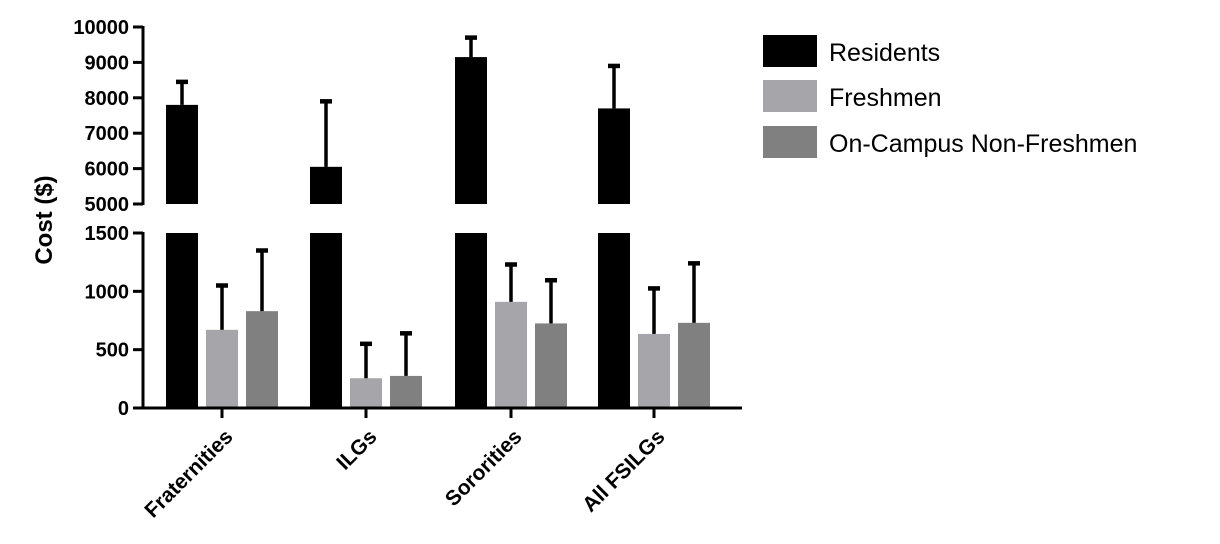 The width and height of the screenshot is (1220, 544). I want to click on y-upper-tick-label: 9000, so click(107, 63).